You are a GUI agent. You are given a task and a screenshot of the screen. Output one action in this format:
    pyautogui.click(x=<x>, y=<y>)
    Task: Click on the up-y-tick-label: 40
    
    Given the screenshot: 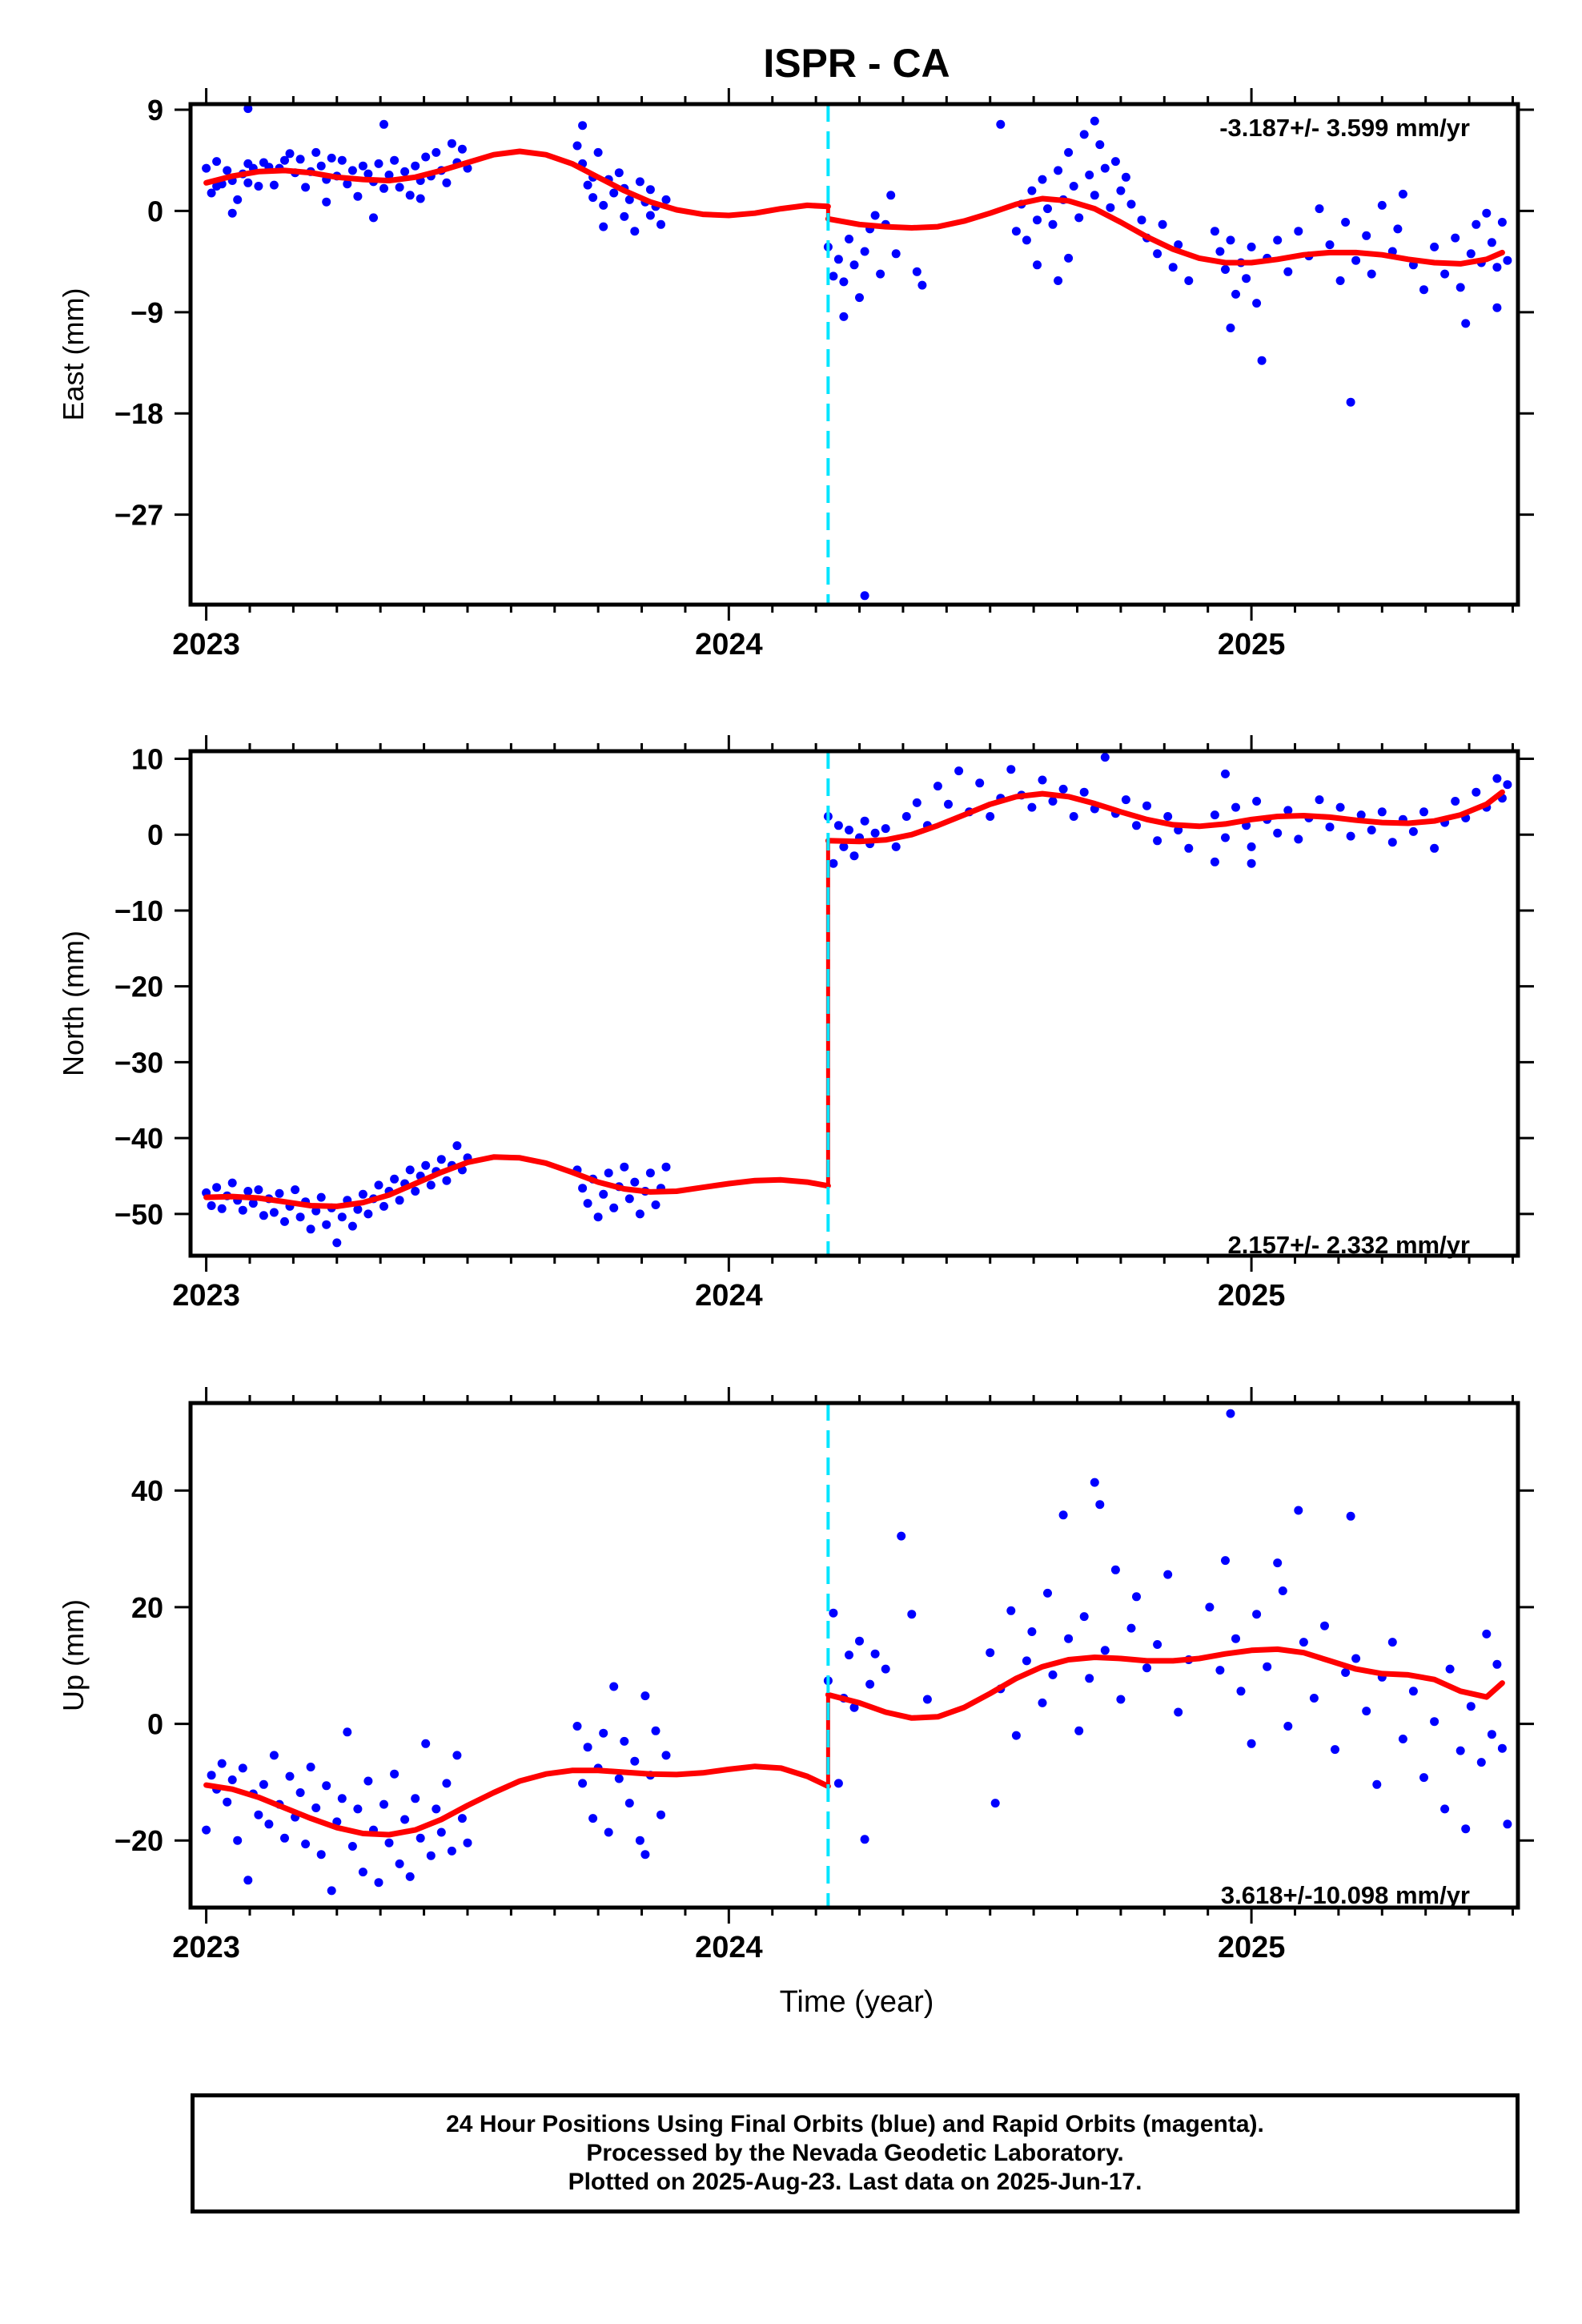 What is the action you would take?
    pyautogui.click(x=147, y=1490)
    